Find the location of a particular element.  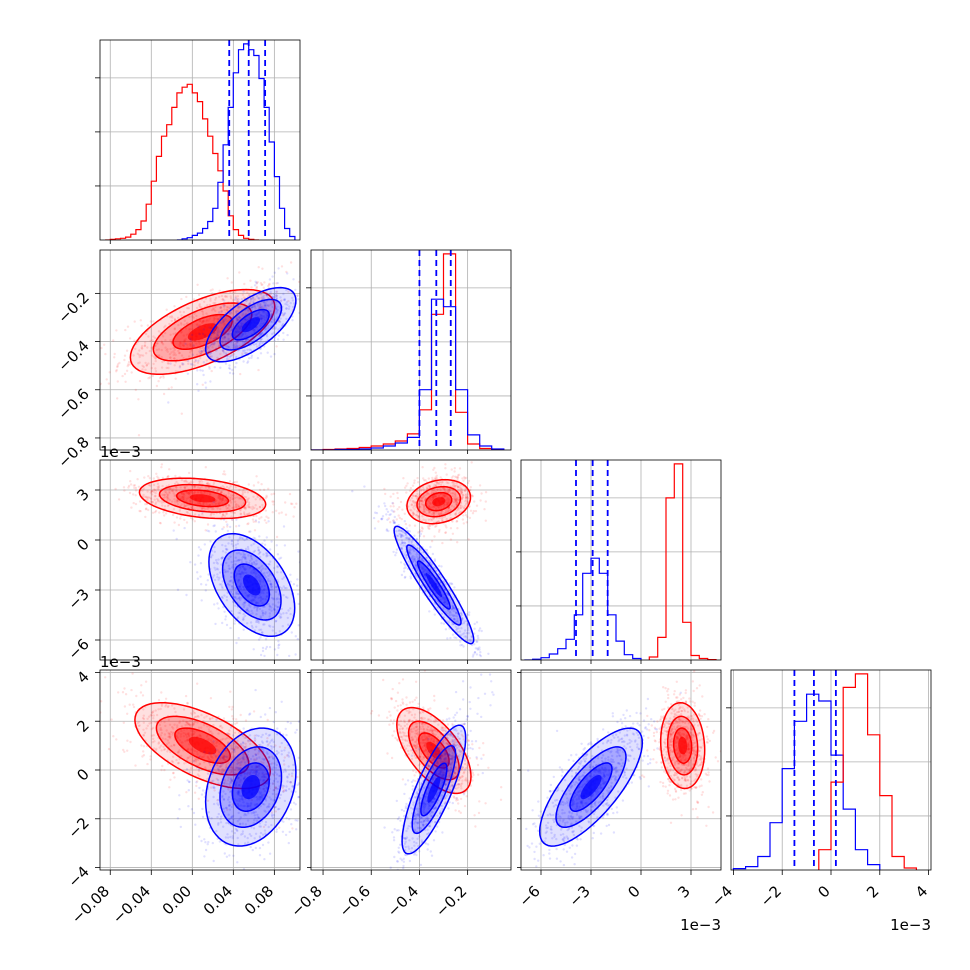

scatter-0-1-frame is located at coordinates (200, 350).